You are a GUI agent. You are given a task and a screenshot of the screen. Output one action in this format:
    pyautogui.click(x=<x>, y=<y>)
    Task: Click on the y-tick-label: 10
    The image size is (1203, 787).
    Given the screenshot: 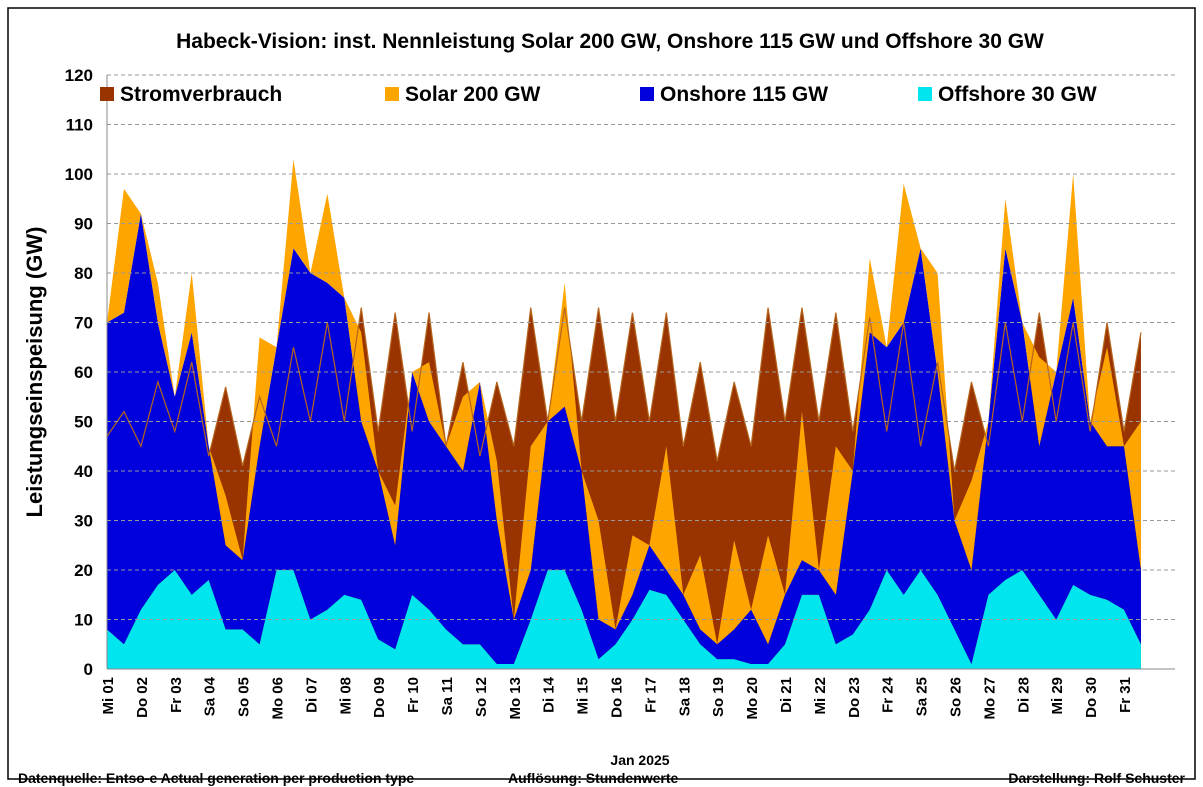 What is the action you would take?
    pyautogui.click(x=83, y=620)
    